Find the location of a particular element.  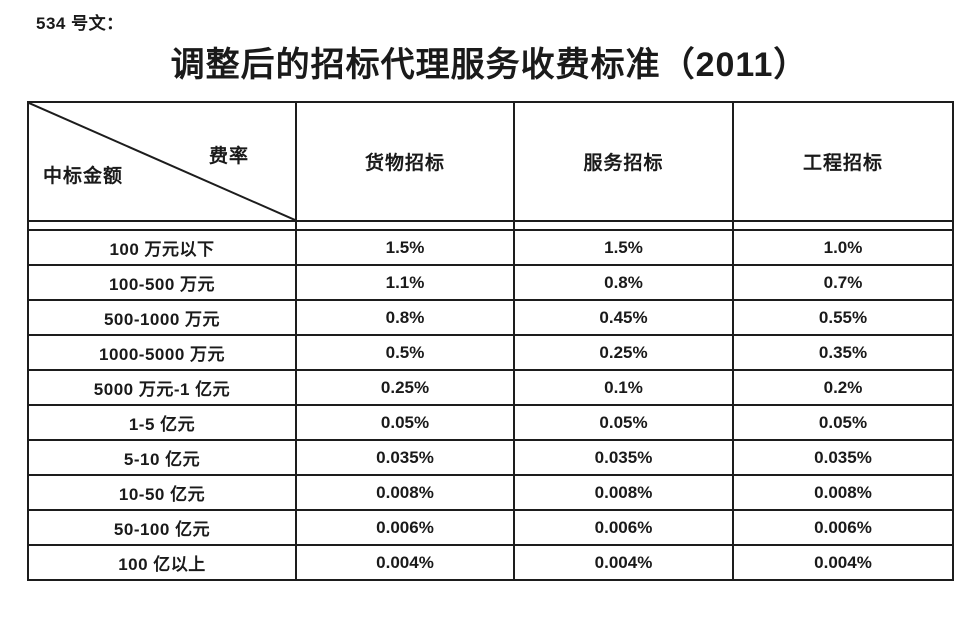

fee-cell: 0.7% is located at coordinates (843, 283).